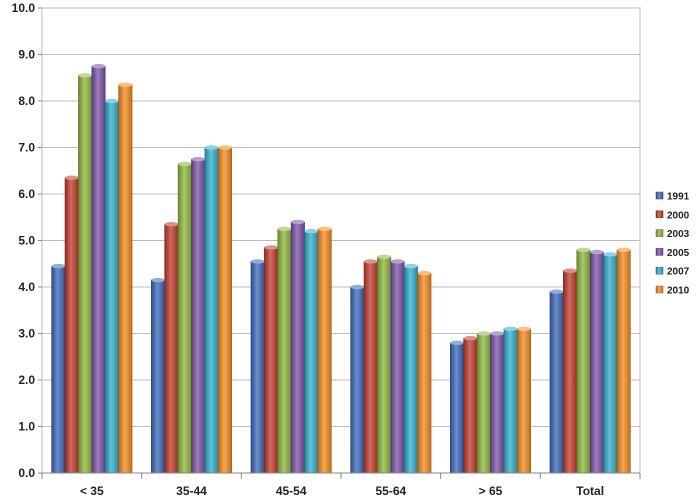 Image resolution: width=699 pixels, height=503 pixels. Describe the element at coordinates (678, 234) in the screenshot. I see `legend-label-2003: 2003` at that location.